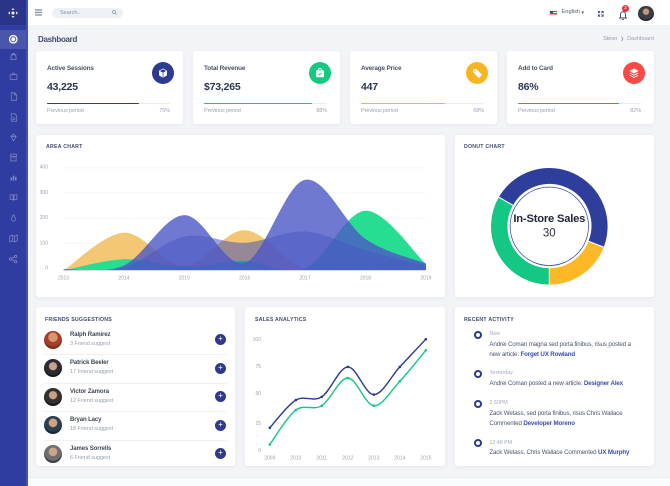  What do you see at coordinates (258, 394) in the screenshot?
I see `svg-text: 50` at bounding box center [258, 394].